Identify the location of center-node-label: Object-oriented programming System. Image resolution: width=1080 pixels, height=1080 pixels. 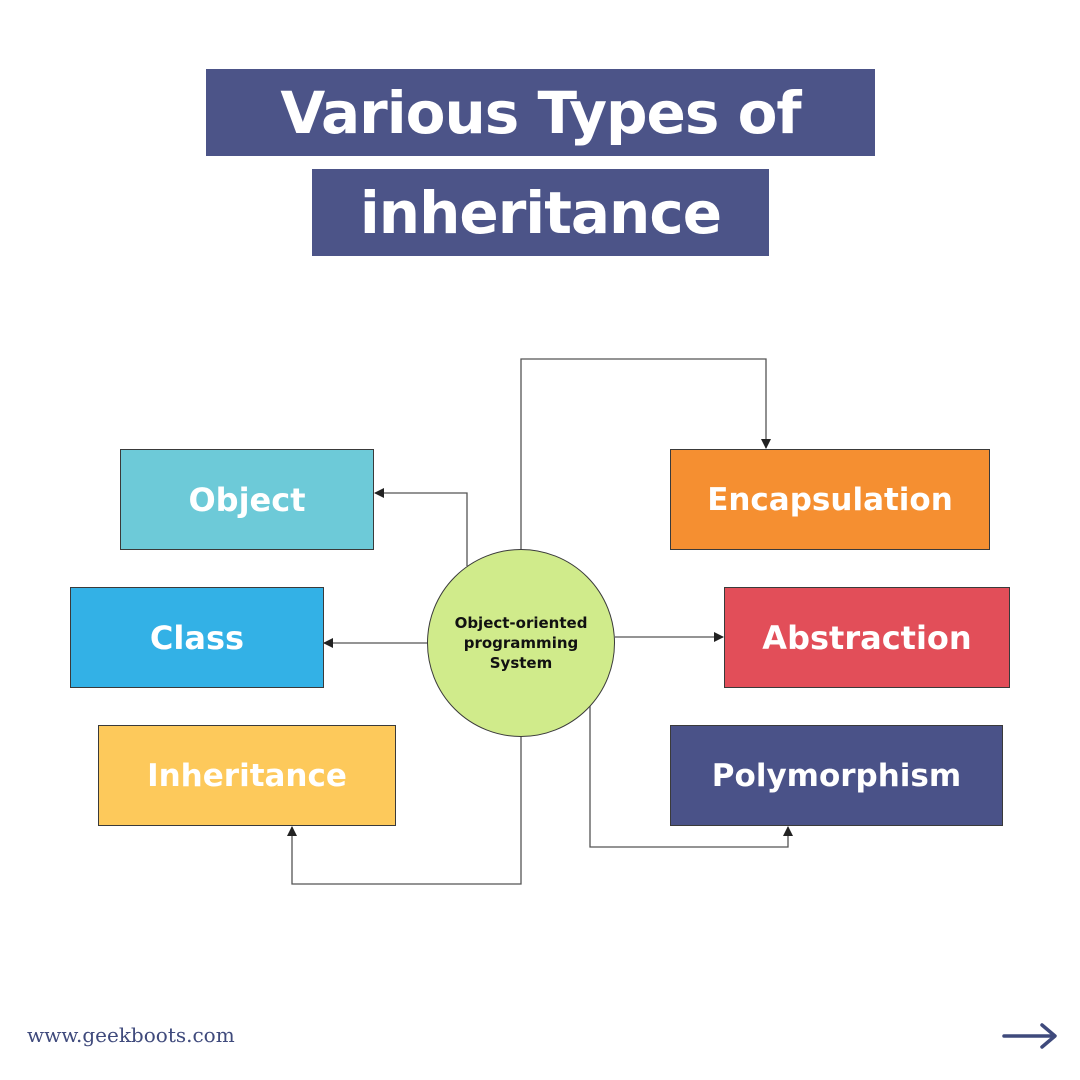
(521, 643).